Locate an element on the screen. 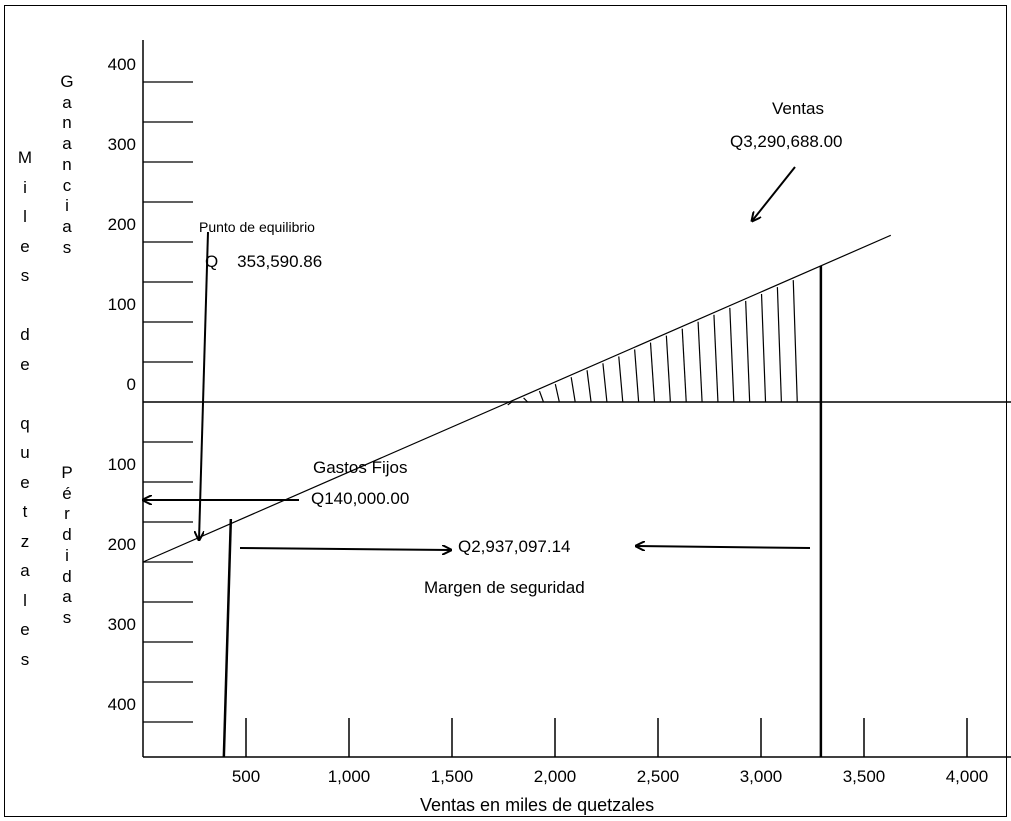  x-tick-label: 3,000 is located at coordinates (761, 776).